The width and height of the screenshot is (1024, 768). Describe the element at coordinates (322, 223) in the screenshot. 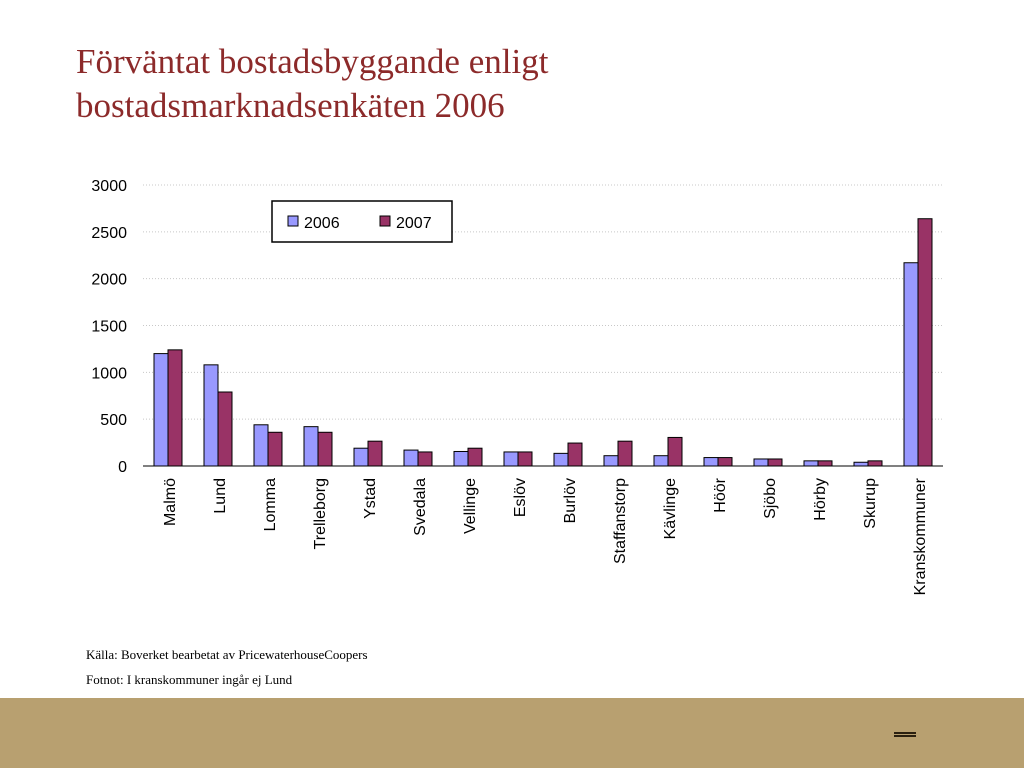

I see `legend-label-2006: 2006` at that location.